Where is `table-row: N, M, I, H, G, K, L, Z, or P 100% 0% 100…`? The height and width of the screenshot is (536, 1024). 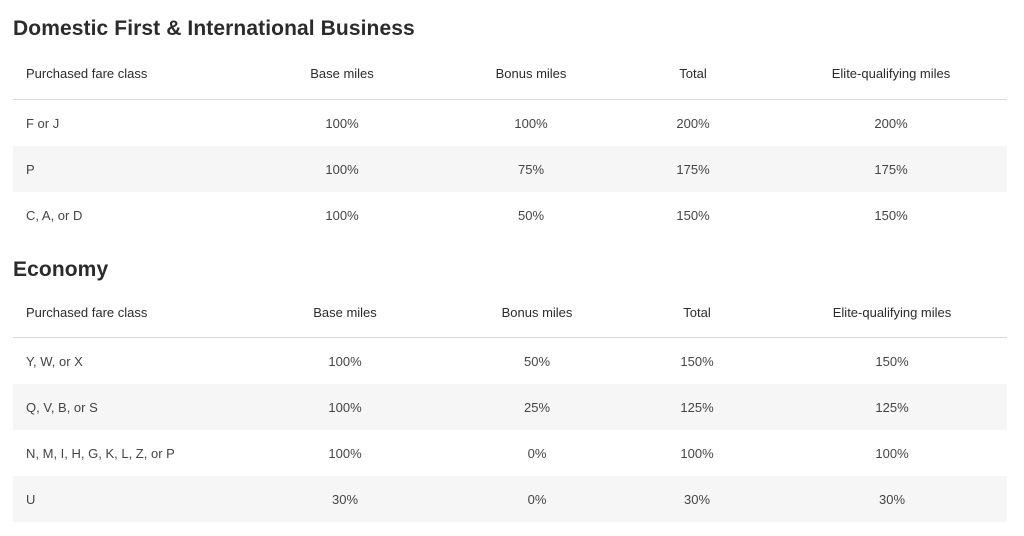 table-row: N, M, I, H, G, K, L, Z, or P 100% 0% 100… is located at coordinates (510, 453).